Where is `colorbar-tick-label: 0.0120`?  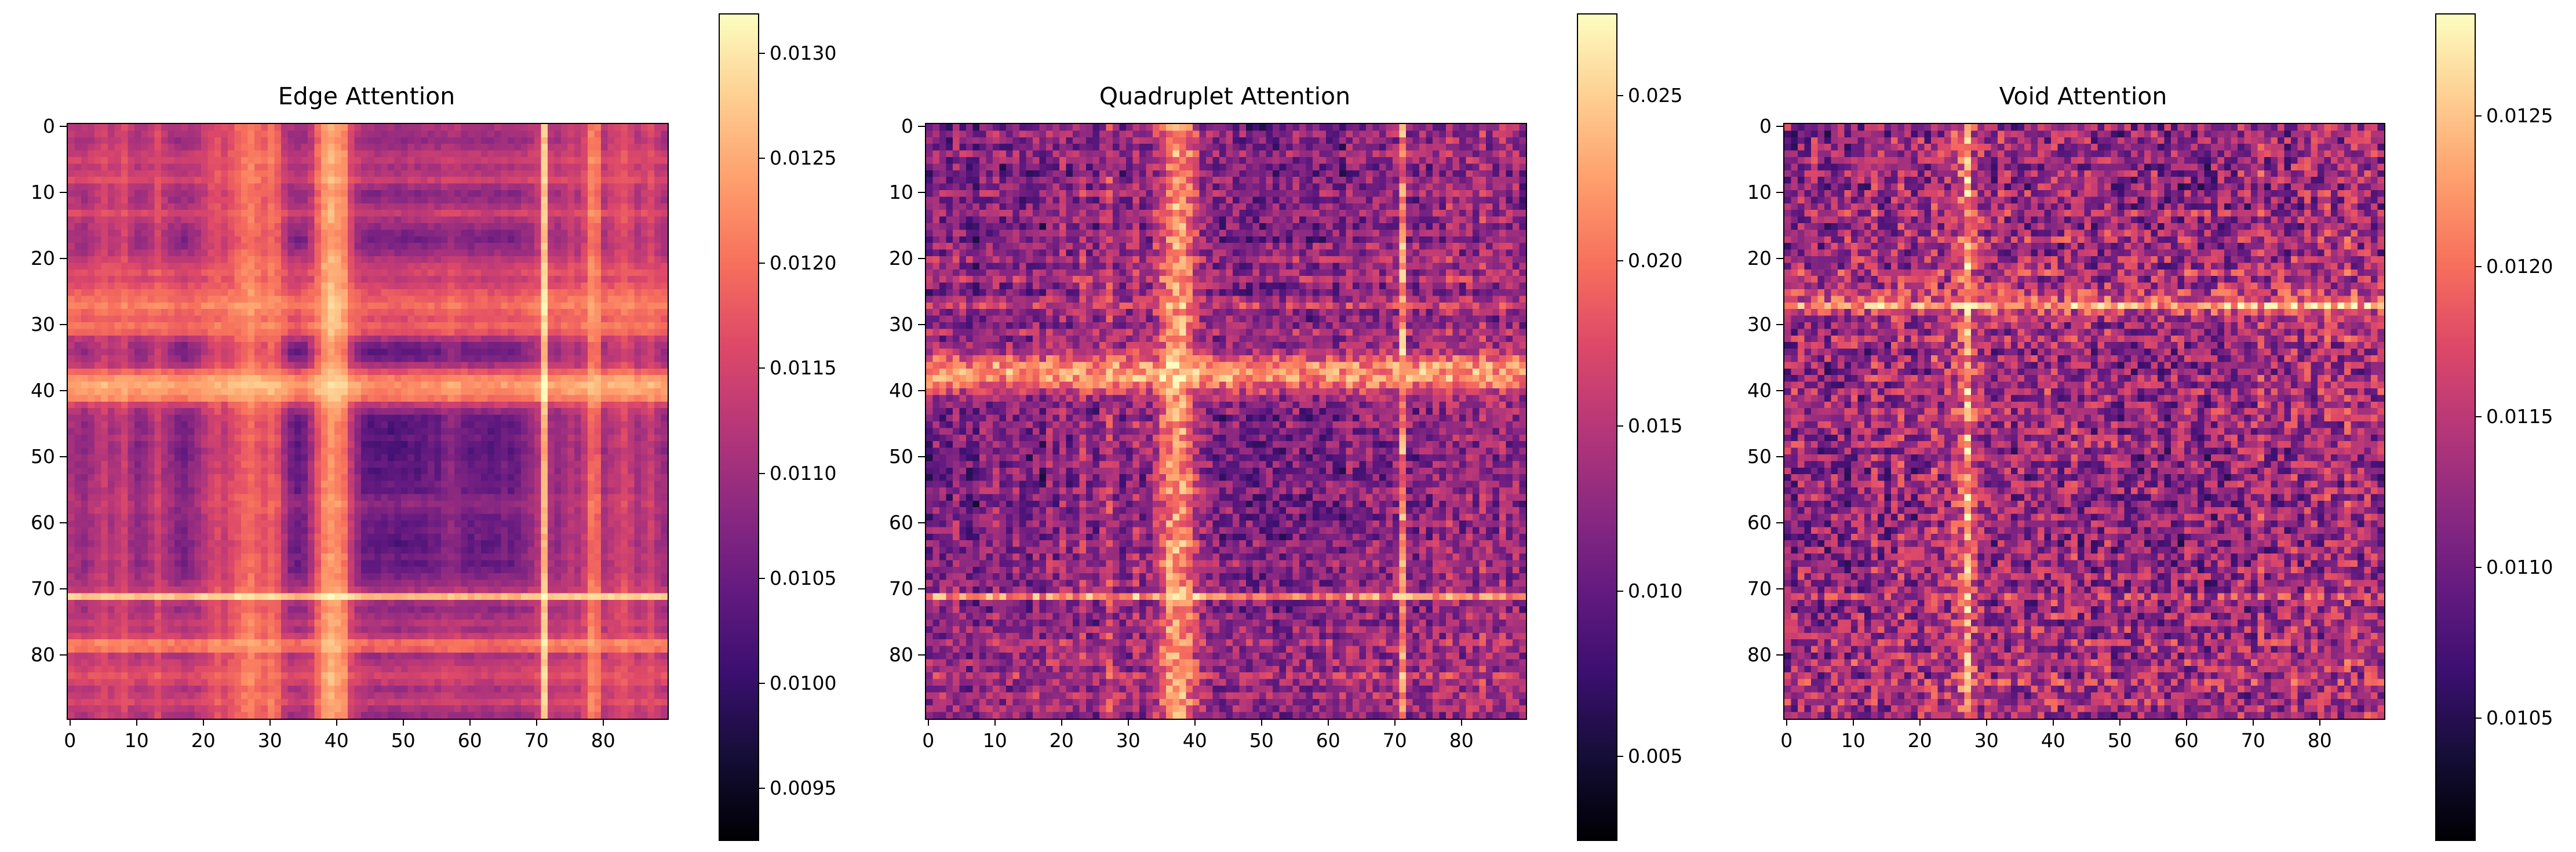 colorbar-tick-label: 0.0120 is located at coordinates (803, 263).